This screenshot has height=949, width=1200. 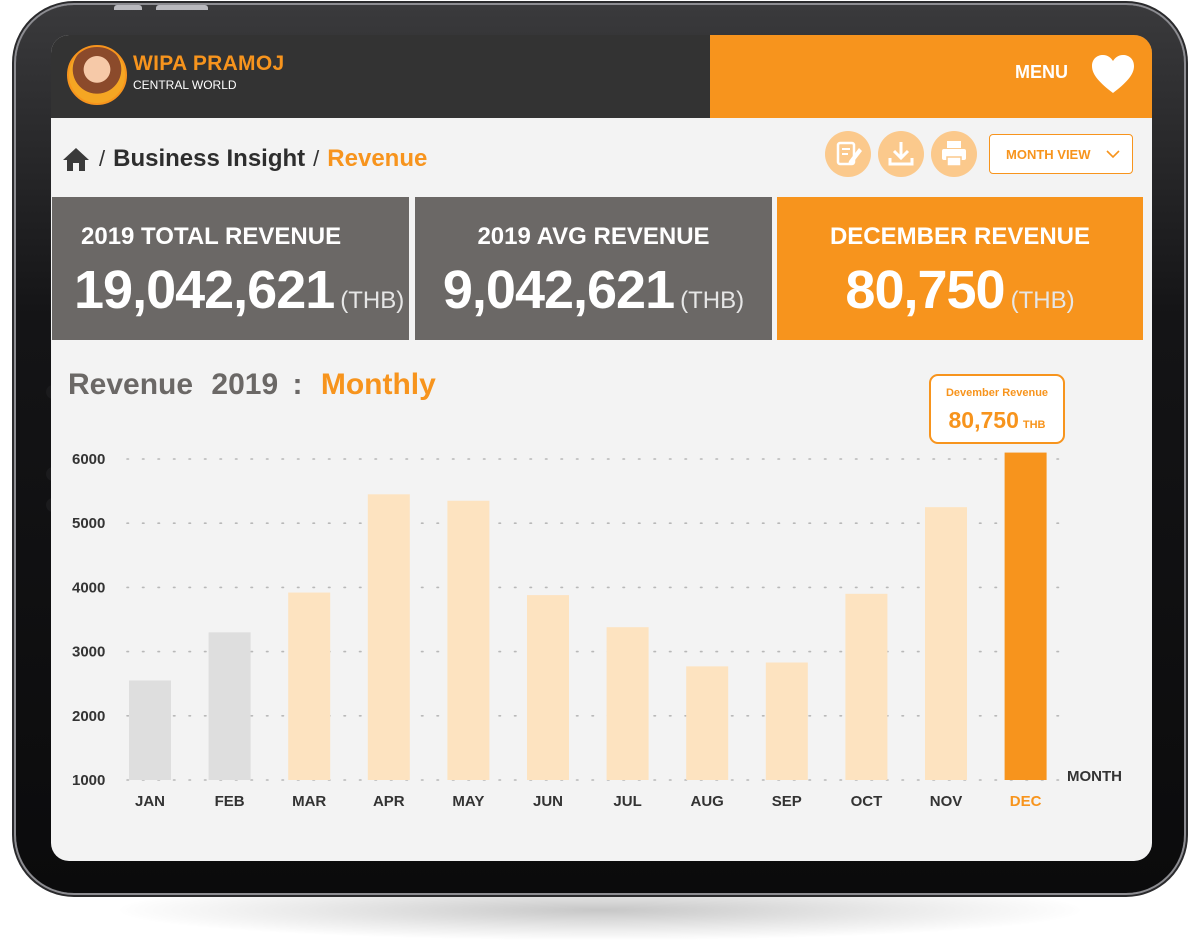 I want to click on bar-feb, so click(x=229, y=706).